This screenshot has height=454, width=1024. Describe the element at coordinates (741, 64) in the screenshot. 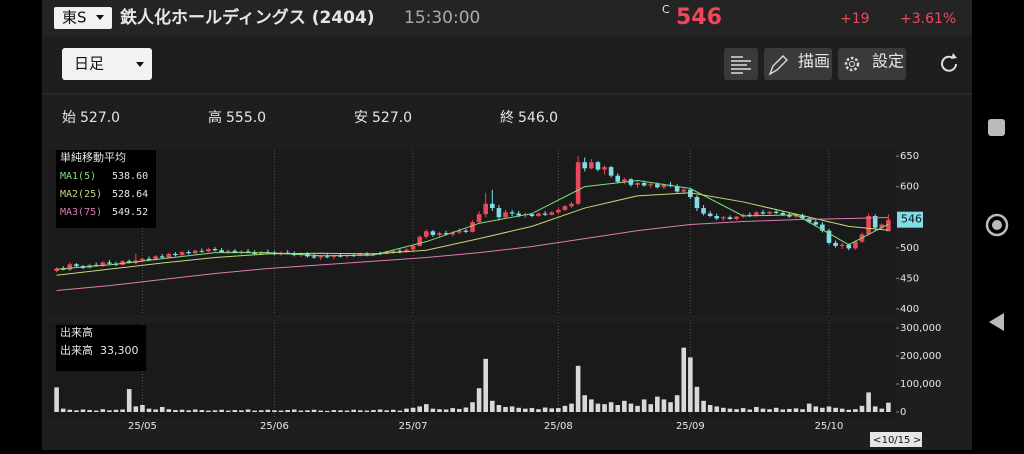

I see `layout-button` at that location.